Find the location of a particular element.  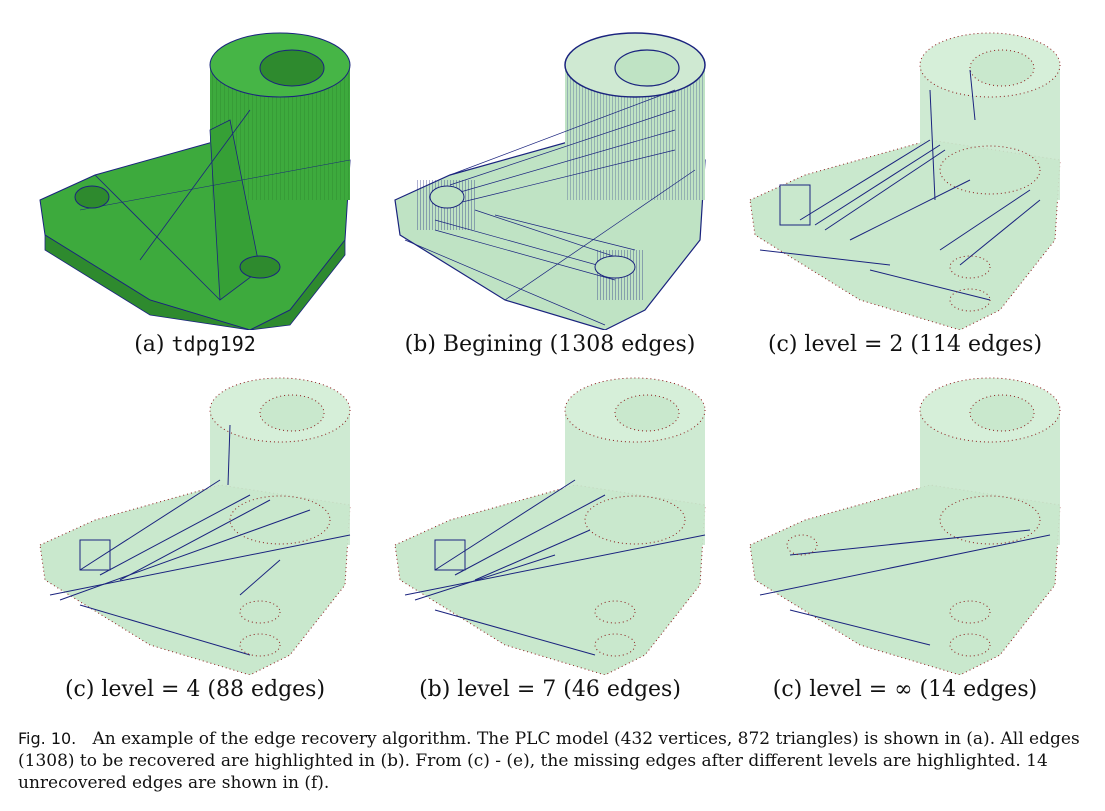

subfigure-label-c-level-2: (c) level = 2 (114 edges) is located at coordinates (905, 344).